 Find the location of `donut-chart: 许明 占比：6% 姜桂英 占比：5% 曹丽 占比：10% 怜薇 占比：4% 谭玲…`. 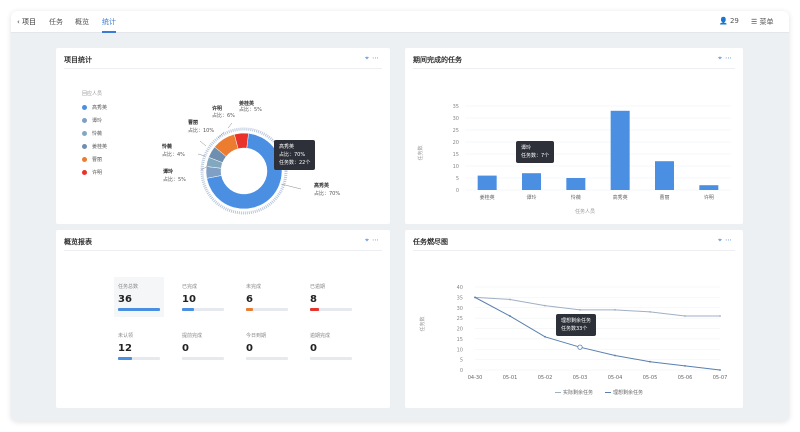

donut-chart: 许明 占比：6% 姜桂英 占比：5% 曹丽 占比：10% 怜薇 占比：4% 谭玲… is located at coordinates (251, 157).